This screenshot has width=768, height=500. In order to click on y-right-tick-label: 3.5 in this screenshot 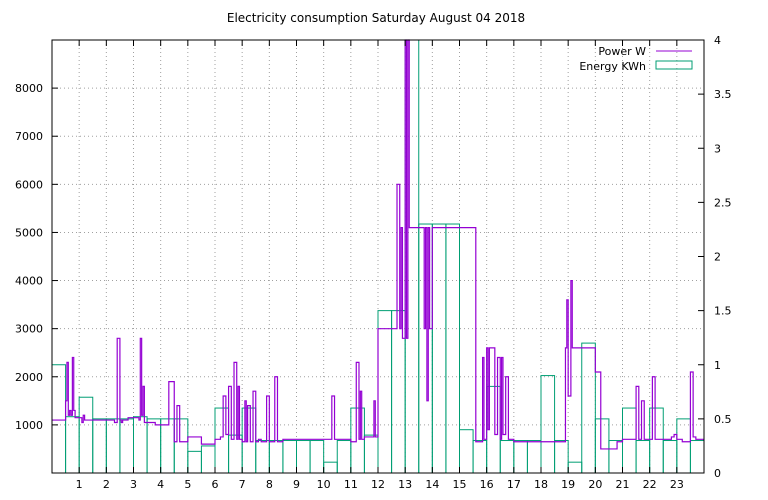, I will do `click(723, 94)`.